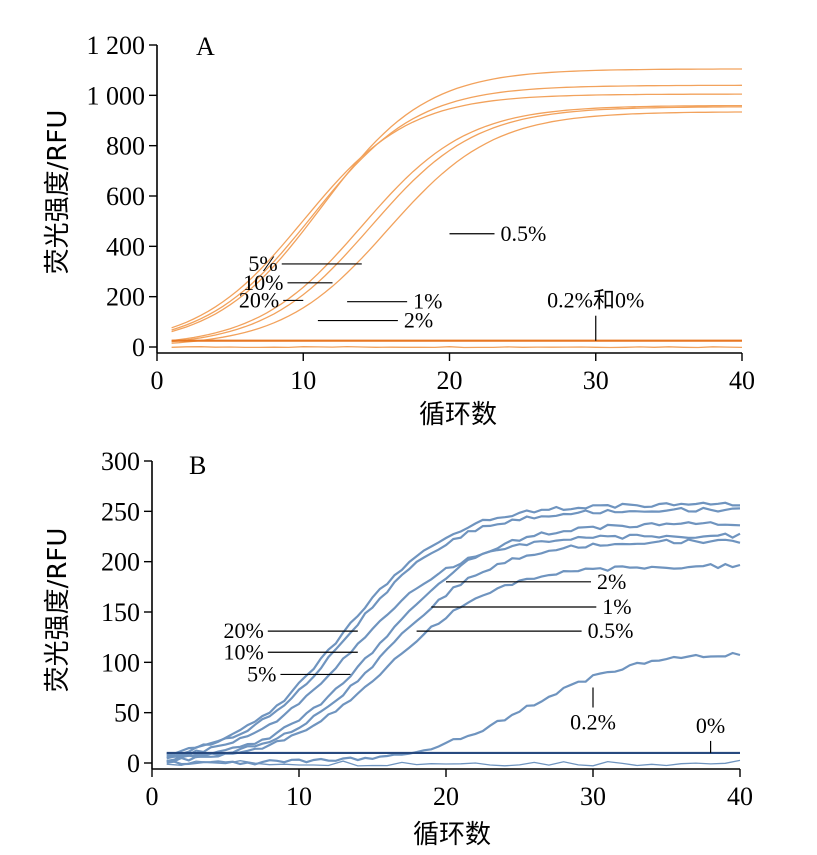  Describe the element at coordinates (120, 612) in the screenshot. I see `y-tick-label: 150` at that location.